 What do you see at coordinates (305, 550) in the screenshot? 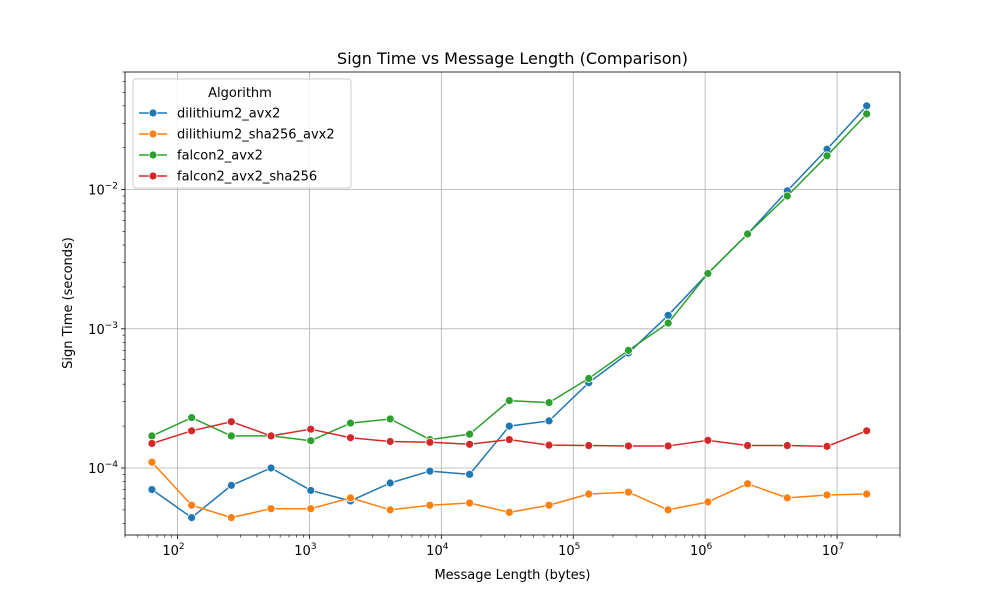
I see `x-tick-label: 10³` at bounding box center [305, 550].